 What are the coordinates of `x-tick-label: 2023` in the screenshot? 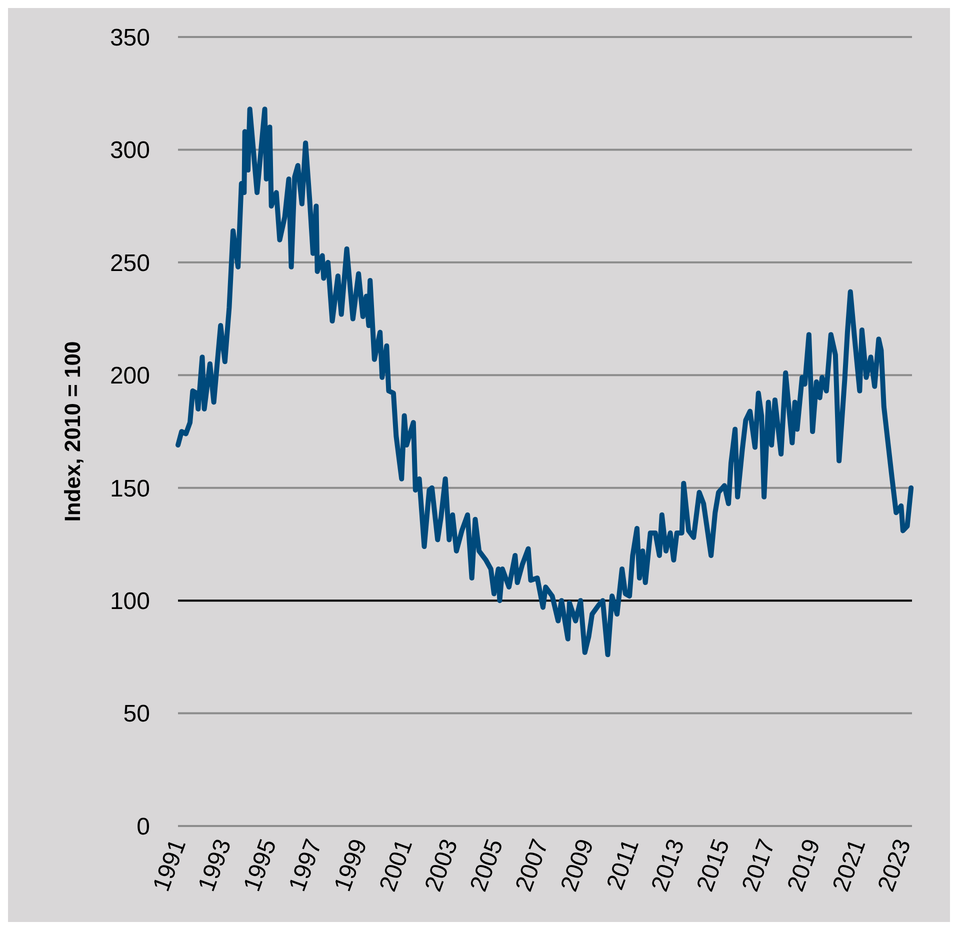 It's located at (894, 866).